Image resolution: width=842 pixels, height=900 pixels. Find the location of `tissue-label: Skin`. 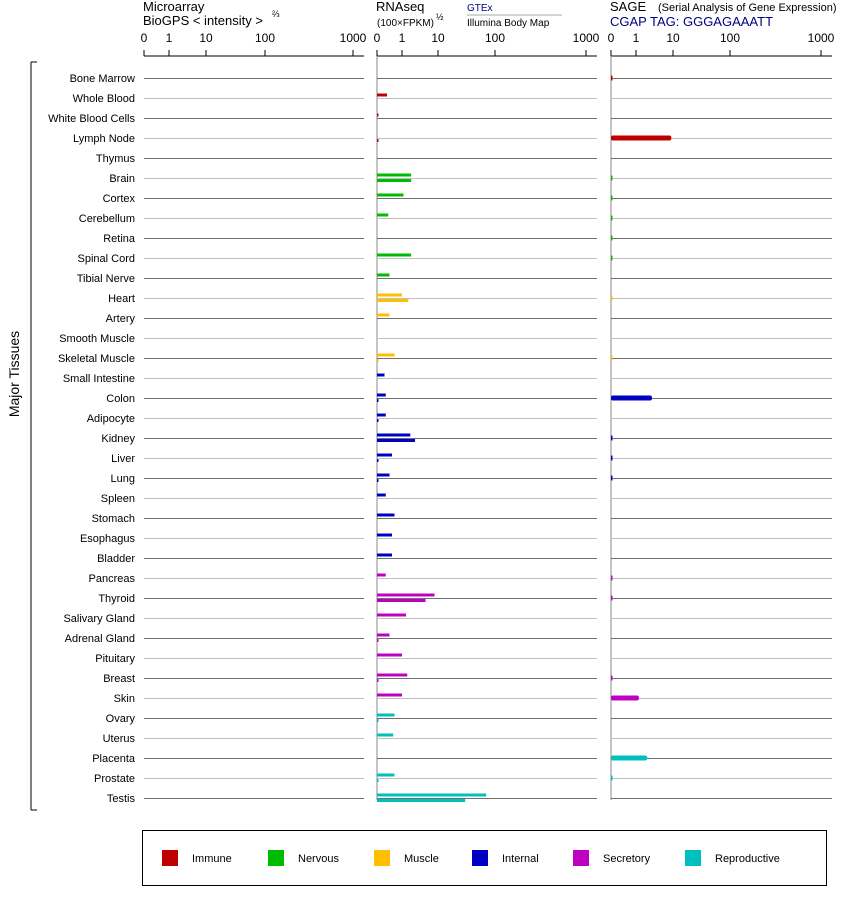

tissue-label: Skin is located at coordinates (124, 699).